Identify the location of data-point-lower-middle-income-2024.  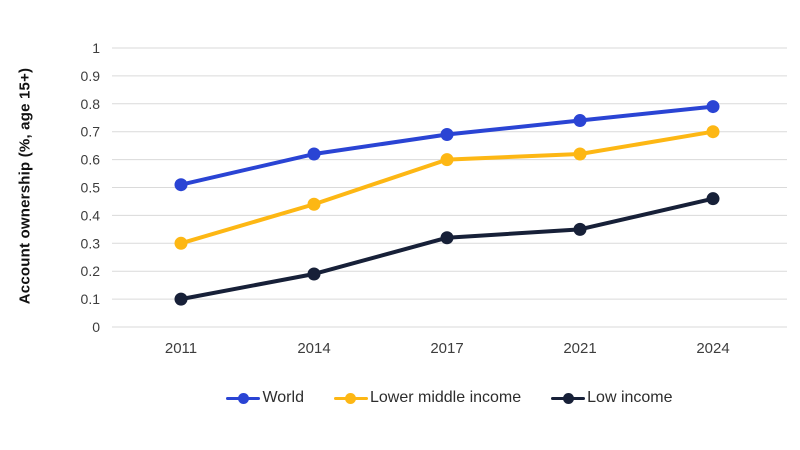
(713, 132).